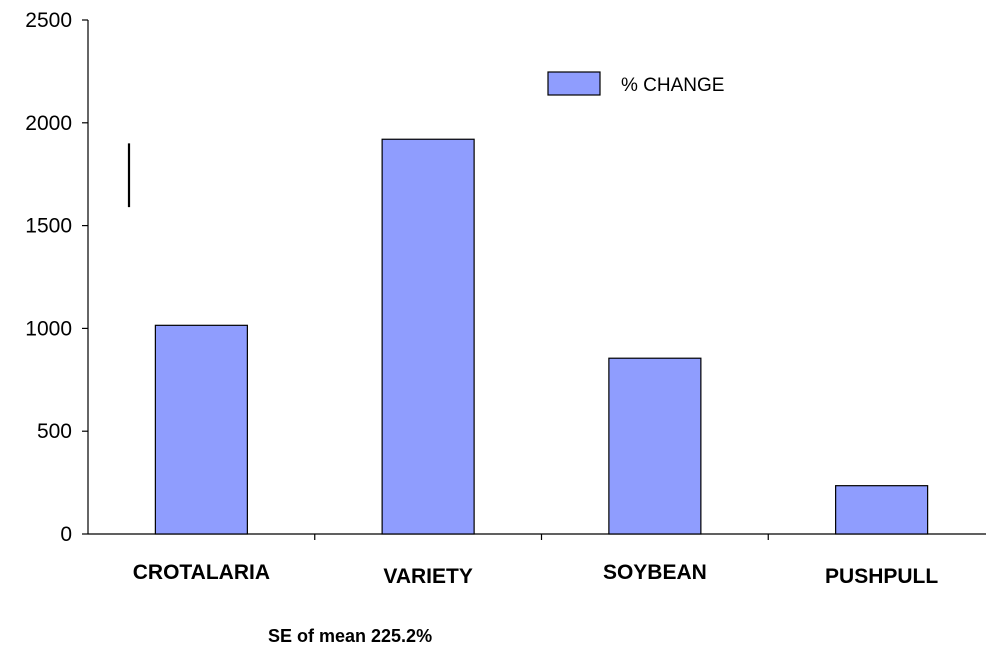 Image resolution: width=986 pixels, height=652 pixels. What do you see at coordinates (655, 572) in the screenshot?
I see `x-category-label: SOYBEAN` at bounding box center [655, 572].